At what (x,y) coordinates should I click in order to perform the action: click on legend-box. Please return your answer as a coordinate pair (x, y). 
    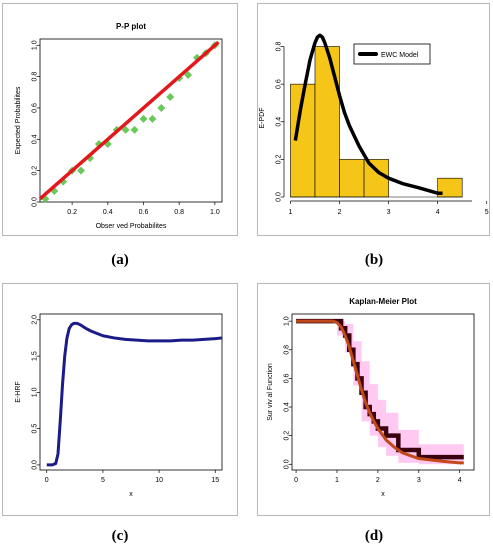
    Looking at the image, I should click on (392, 54).